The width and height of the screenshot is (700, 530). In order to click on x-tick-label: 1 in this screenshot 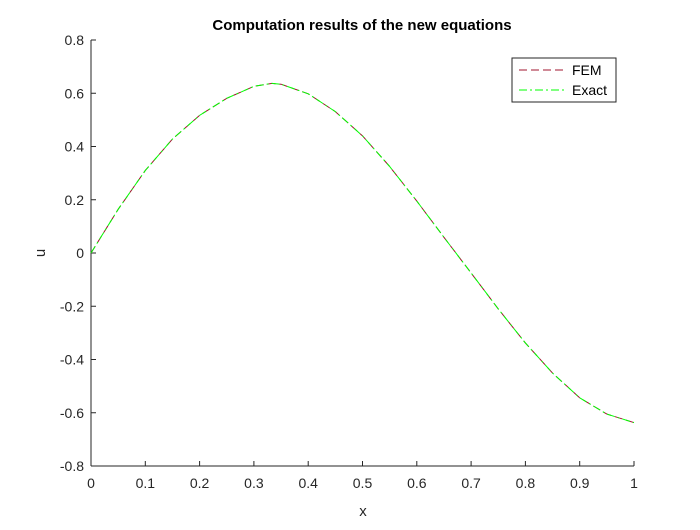, I will do `click(634, 483)`.